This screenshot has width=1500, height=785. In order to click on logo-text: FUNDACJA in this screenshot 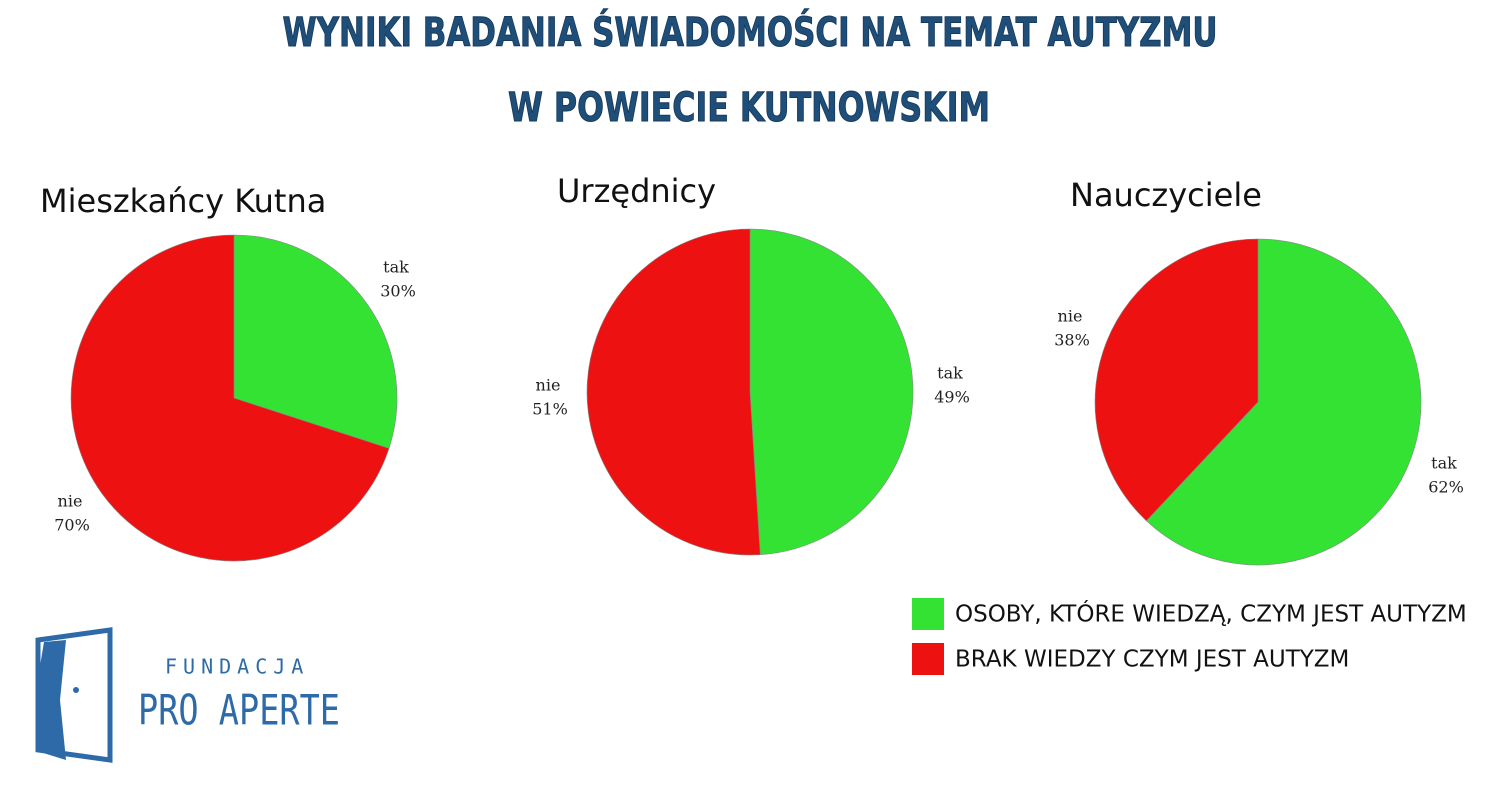, I will do `click(237, 667)`.